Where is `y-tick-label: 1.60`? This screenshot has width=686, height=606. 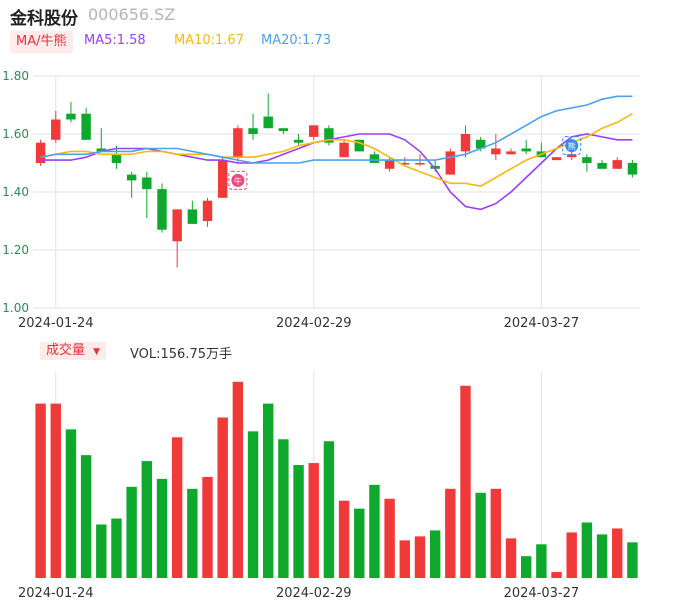 y-tick-label: 1.60 is located at coordinates (15, 134).